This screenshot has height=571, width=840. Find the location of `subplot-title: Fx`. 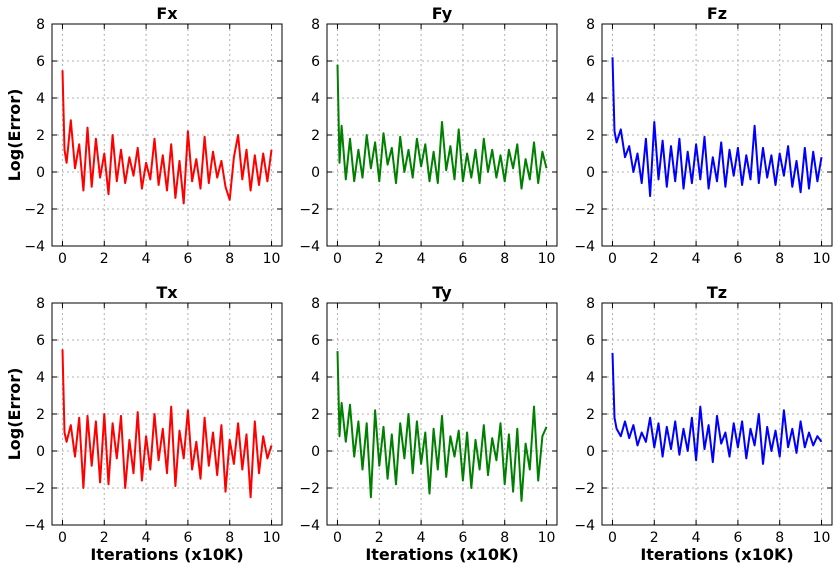

subplot-title: Fx is located at coordinates (167, 13).